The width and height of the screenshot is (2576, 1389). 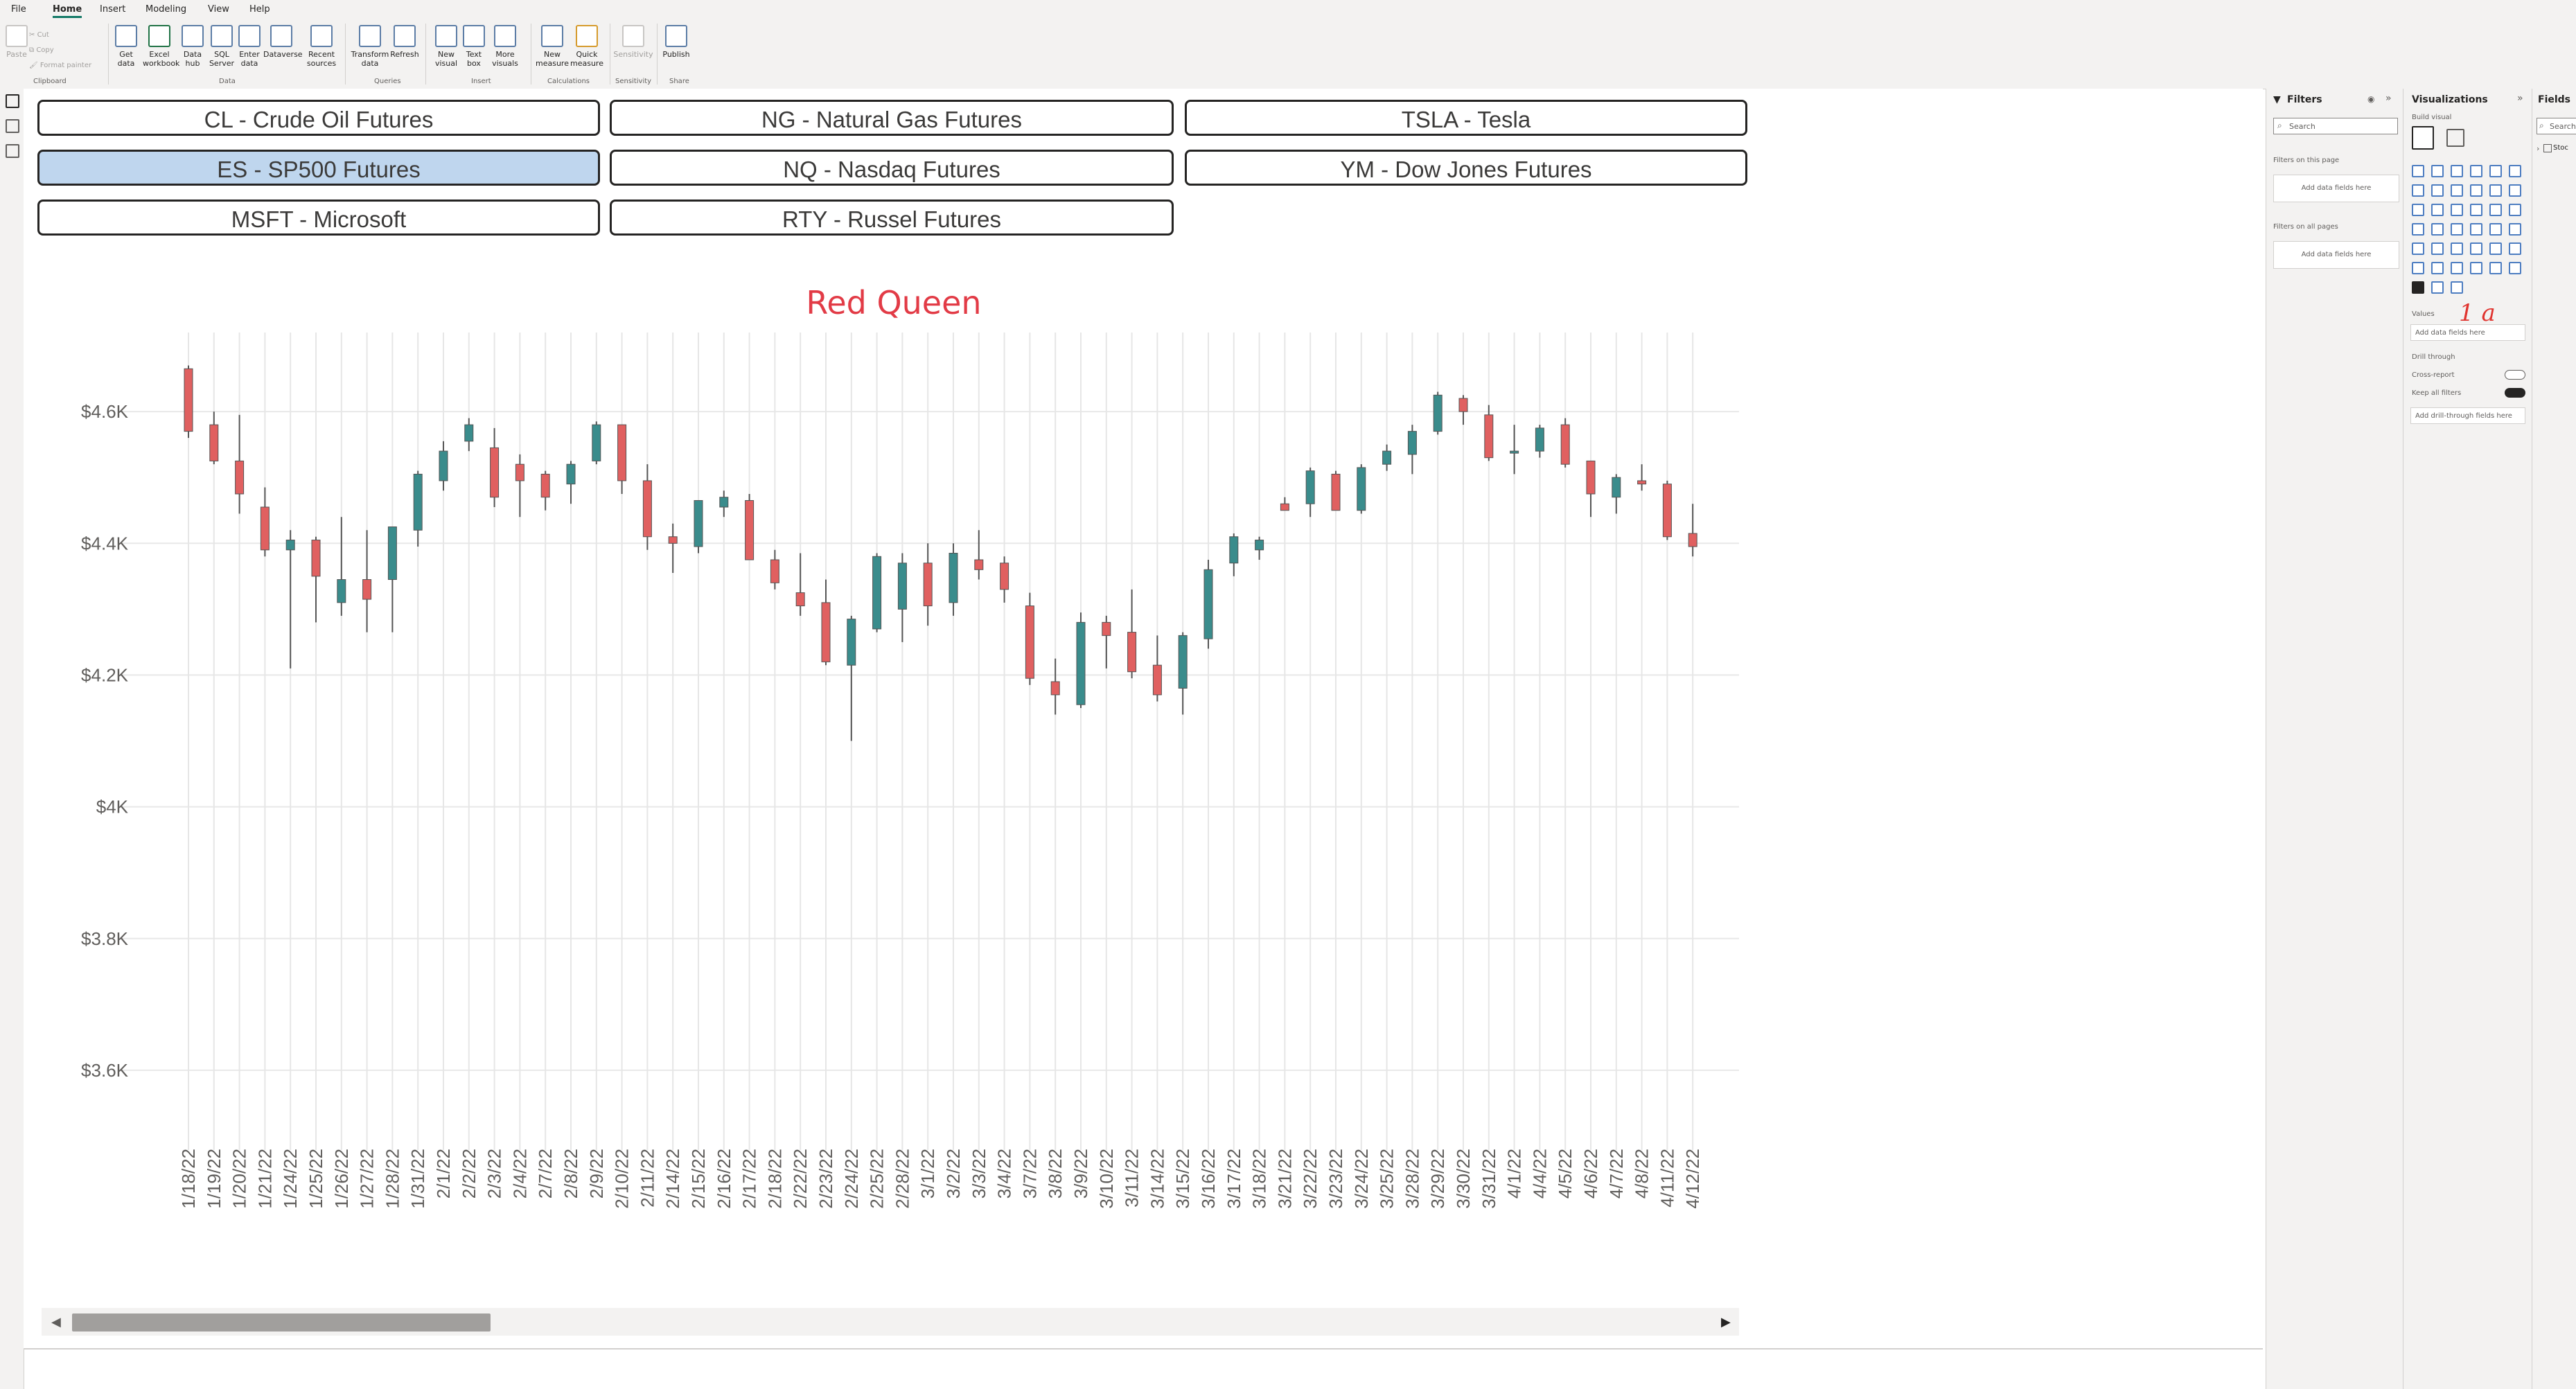 I want to click on slicer-button-ng: NG - Natural Gas Futures, so click(x=892, y=118).